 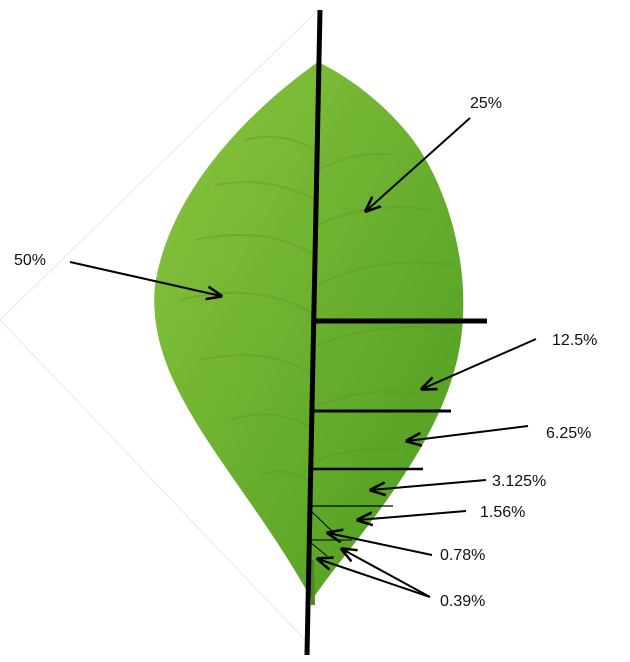 What do you see at coordinates (313, 332) in the screenshot?
I see `midrib-divider-line` at bounding box center [313, 332].